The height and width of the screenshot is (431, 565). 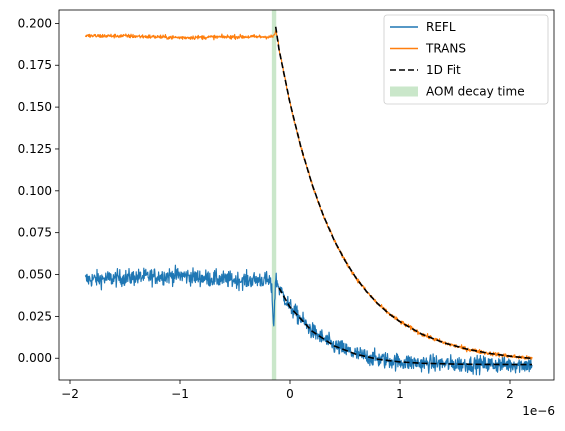 I want to click on y-tick-label: 0.000, so click(x=35, y=358).